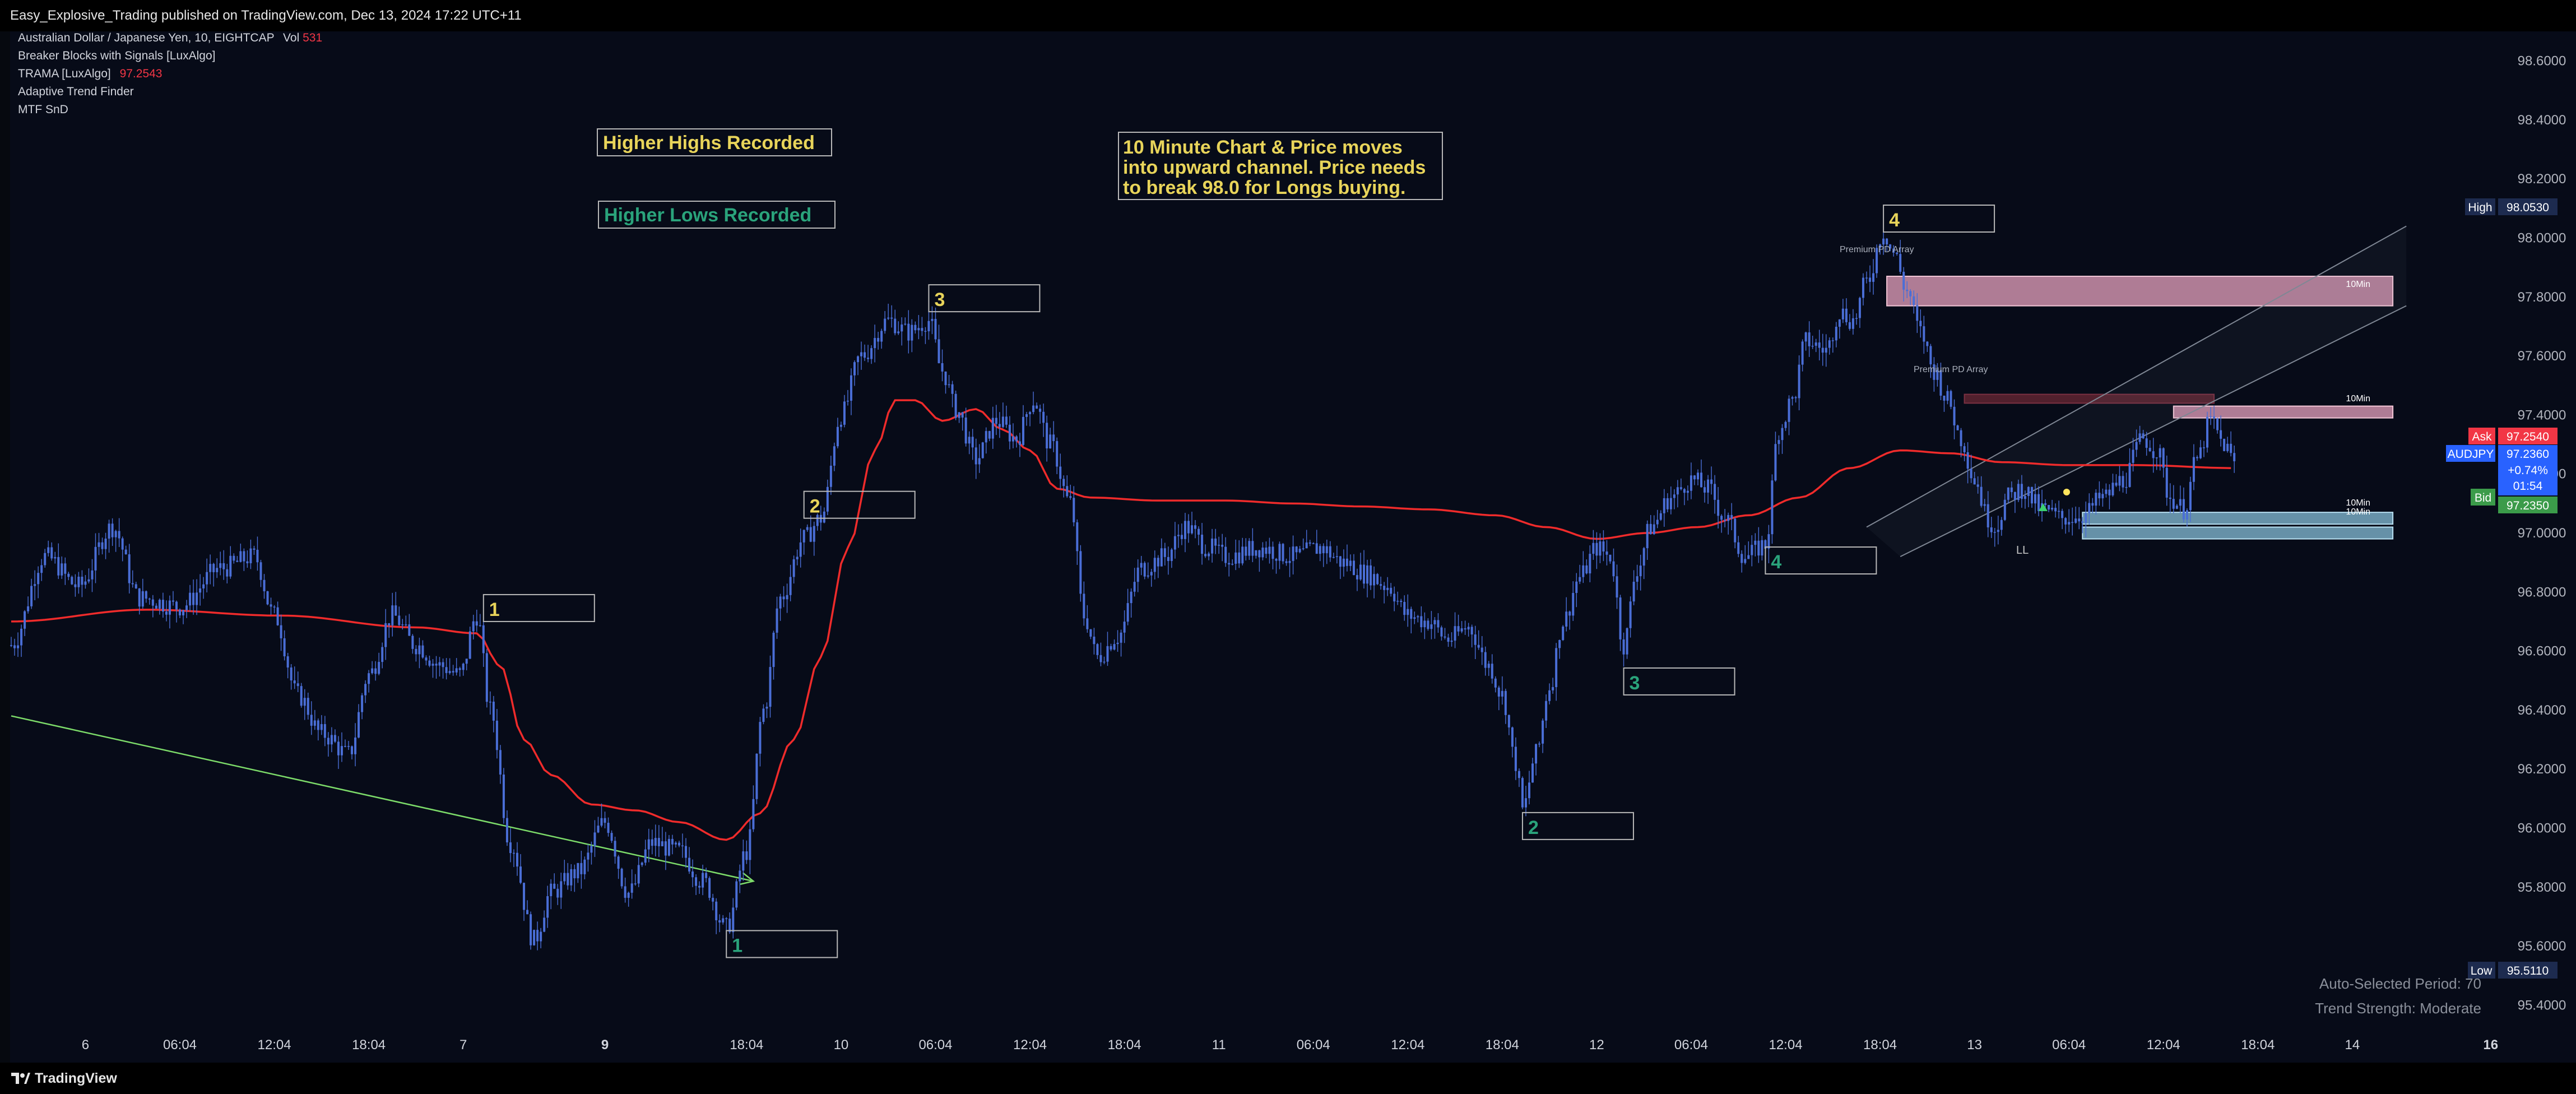 The width and height of the screenshot is (2576, 1094). What do you see at coordinates (76, 1078) in the screenshot?
I see `tradingview-brand: TradingView` at bounding box center [76, 1078].